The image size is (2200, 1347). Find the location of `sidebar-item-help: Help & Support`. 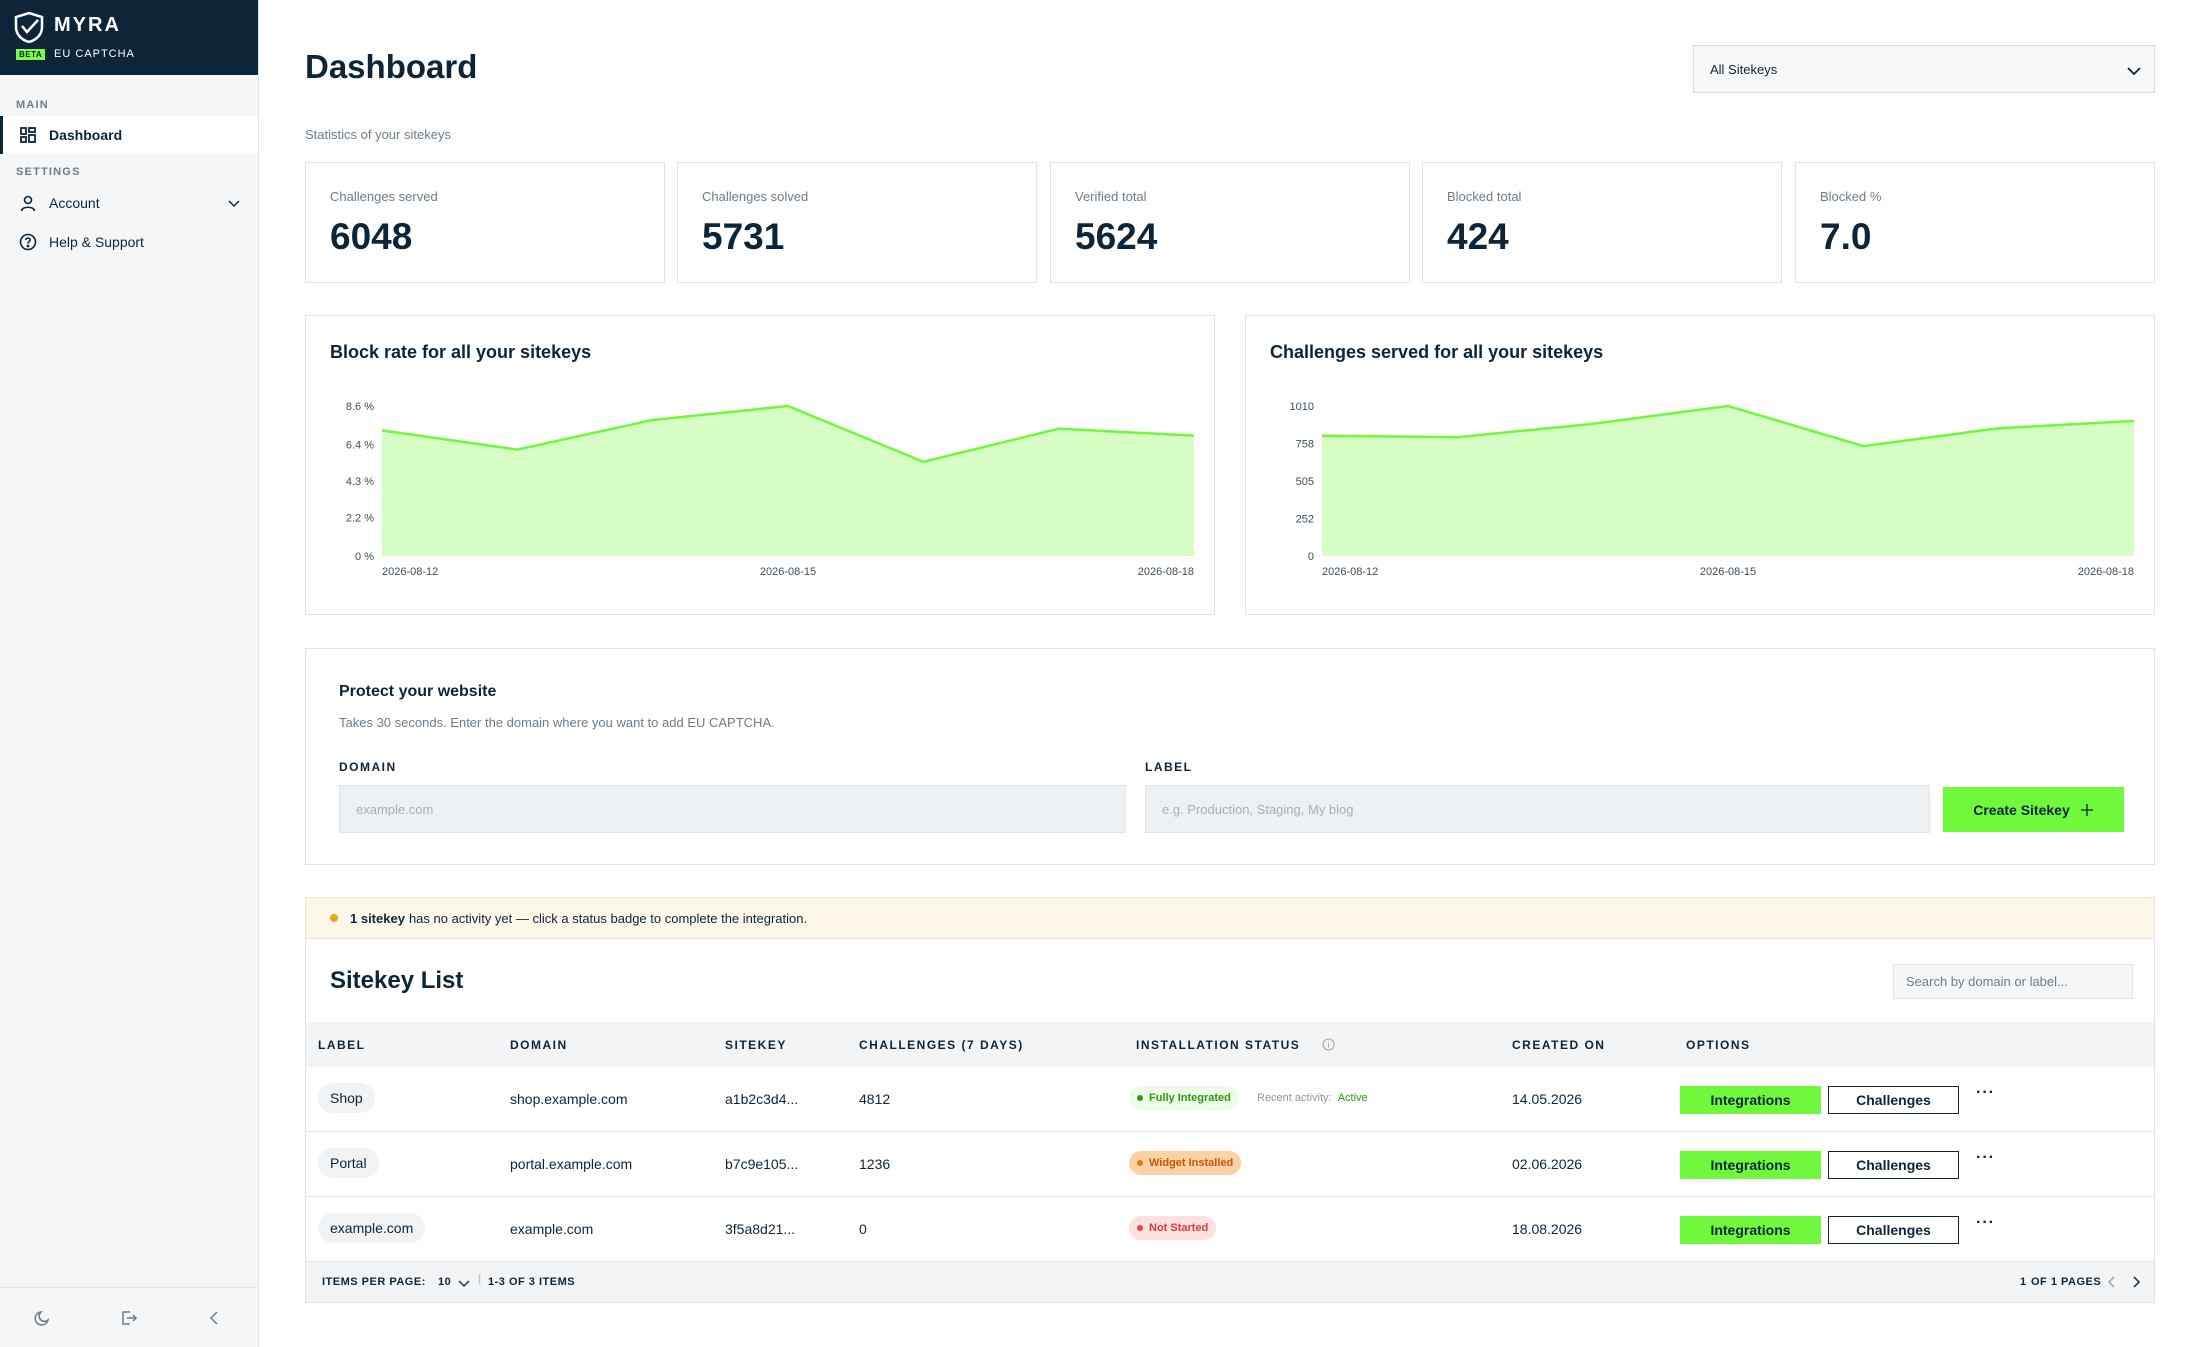

sidebar-item-help: Help & Support is located at coordinates (129, 242).